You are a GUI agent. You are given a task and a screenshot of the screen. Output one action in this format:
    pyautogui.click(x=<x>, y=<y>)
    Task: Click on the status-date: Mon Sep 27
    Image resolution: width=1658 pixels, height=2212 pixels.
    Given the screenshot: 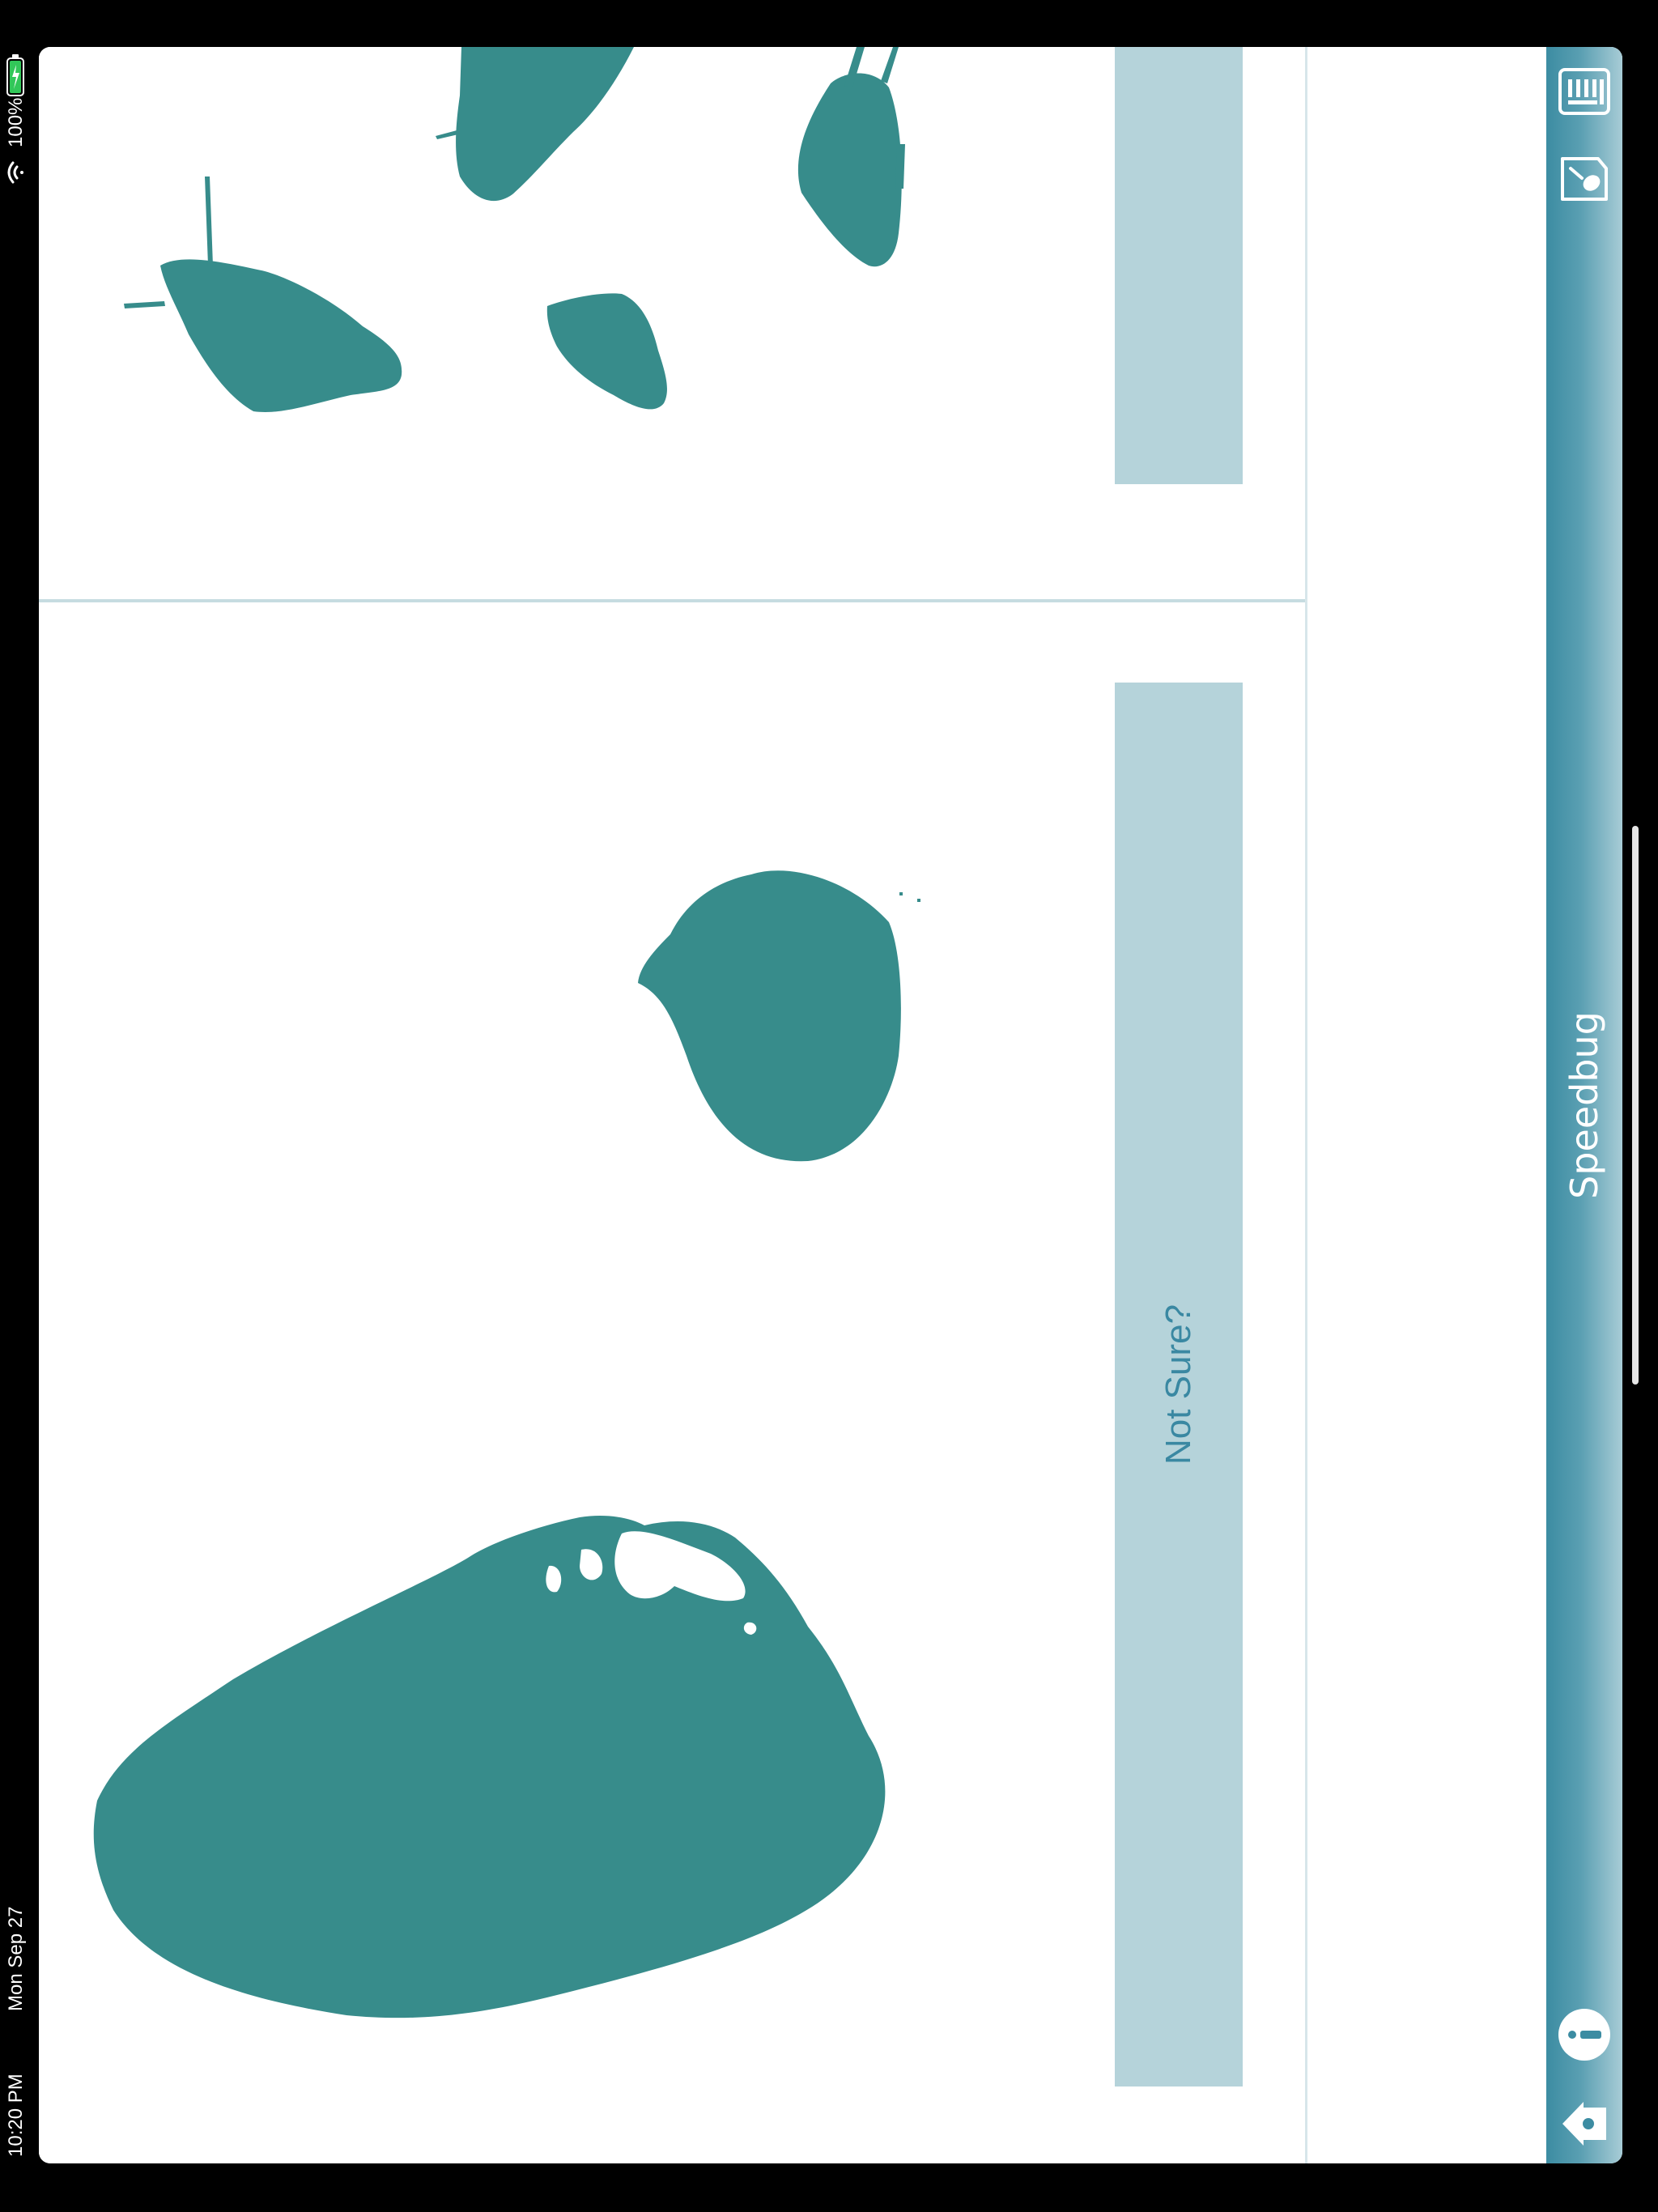 What is the action you would take?
    pyautogui.click(x=16, y=1959)
    